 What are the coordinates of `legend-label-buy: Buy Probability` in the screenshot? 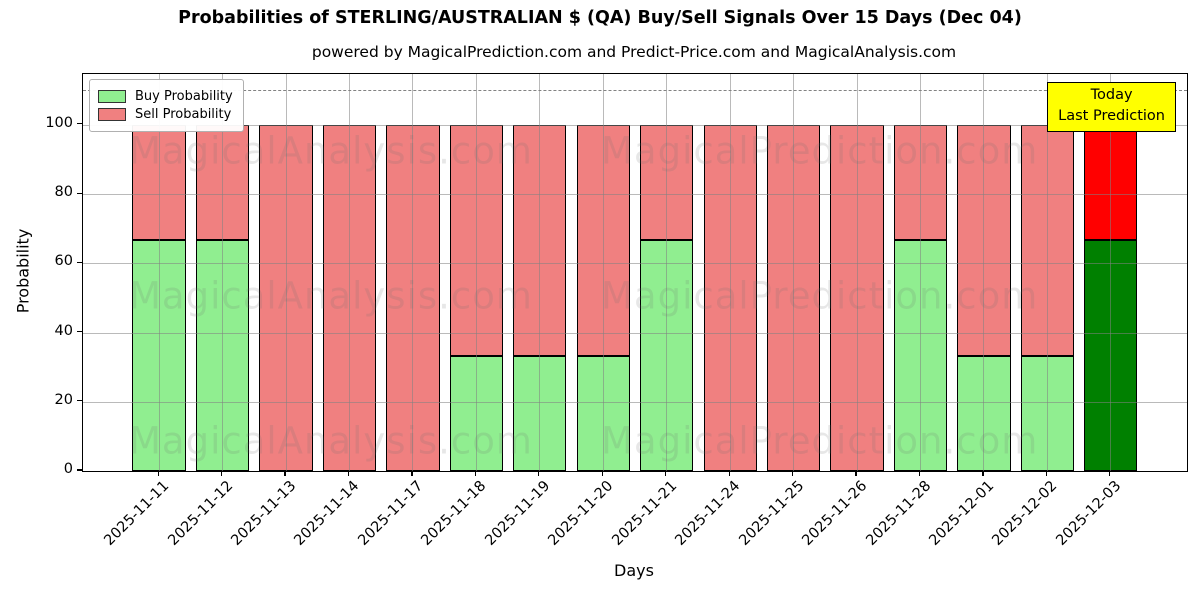 It's located at (184, 96).